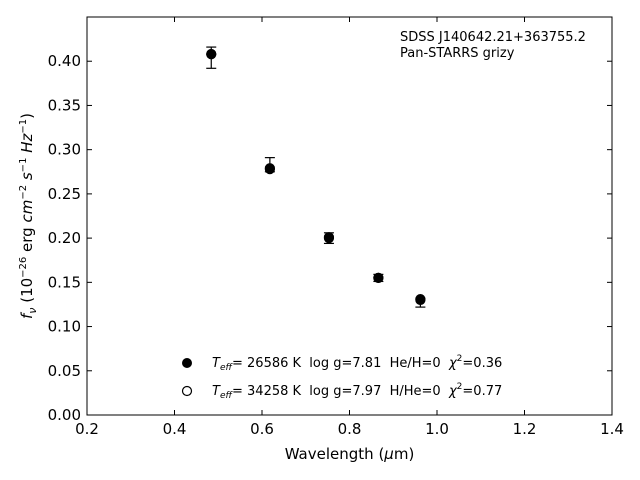 The width and height of the screenshot is (640, 480). What do you see at coordinates (493, 37) in the screenshot?
I see `annotation-object-name: SDSS J140642.21+363755.2` at bounding box center [493, 37].